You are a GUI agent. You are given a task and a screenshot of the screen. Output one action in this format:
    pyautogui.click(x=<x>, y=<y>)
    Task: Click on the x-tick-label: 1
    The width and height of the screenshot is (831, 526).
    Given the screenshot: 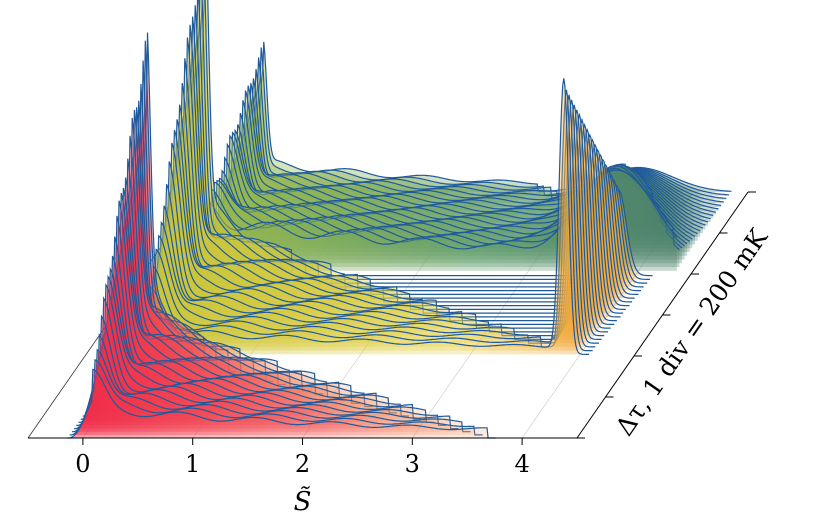 What is the action you would take?
    pyautogui.click(x=192, y=464)
    